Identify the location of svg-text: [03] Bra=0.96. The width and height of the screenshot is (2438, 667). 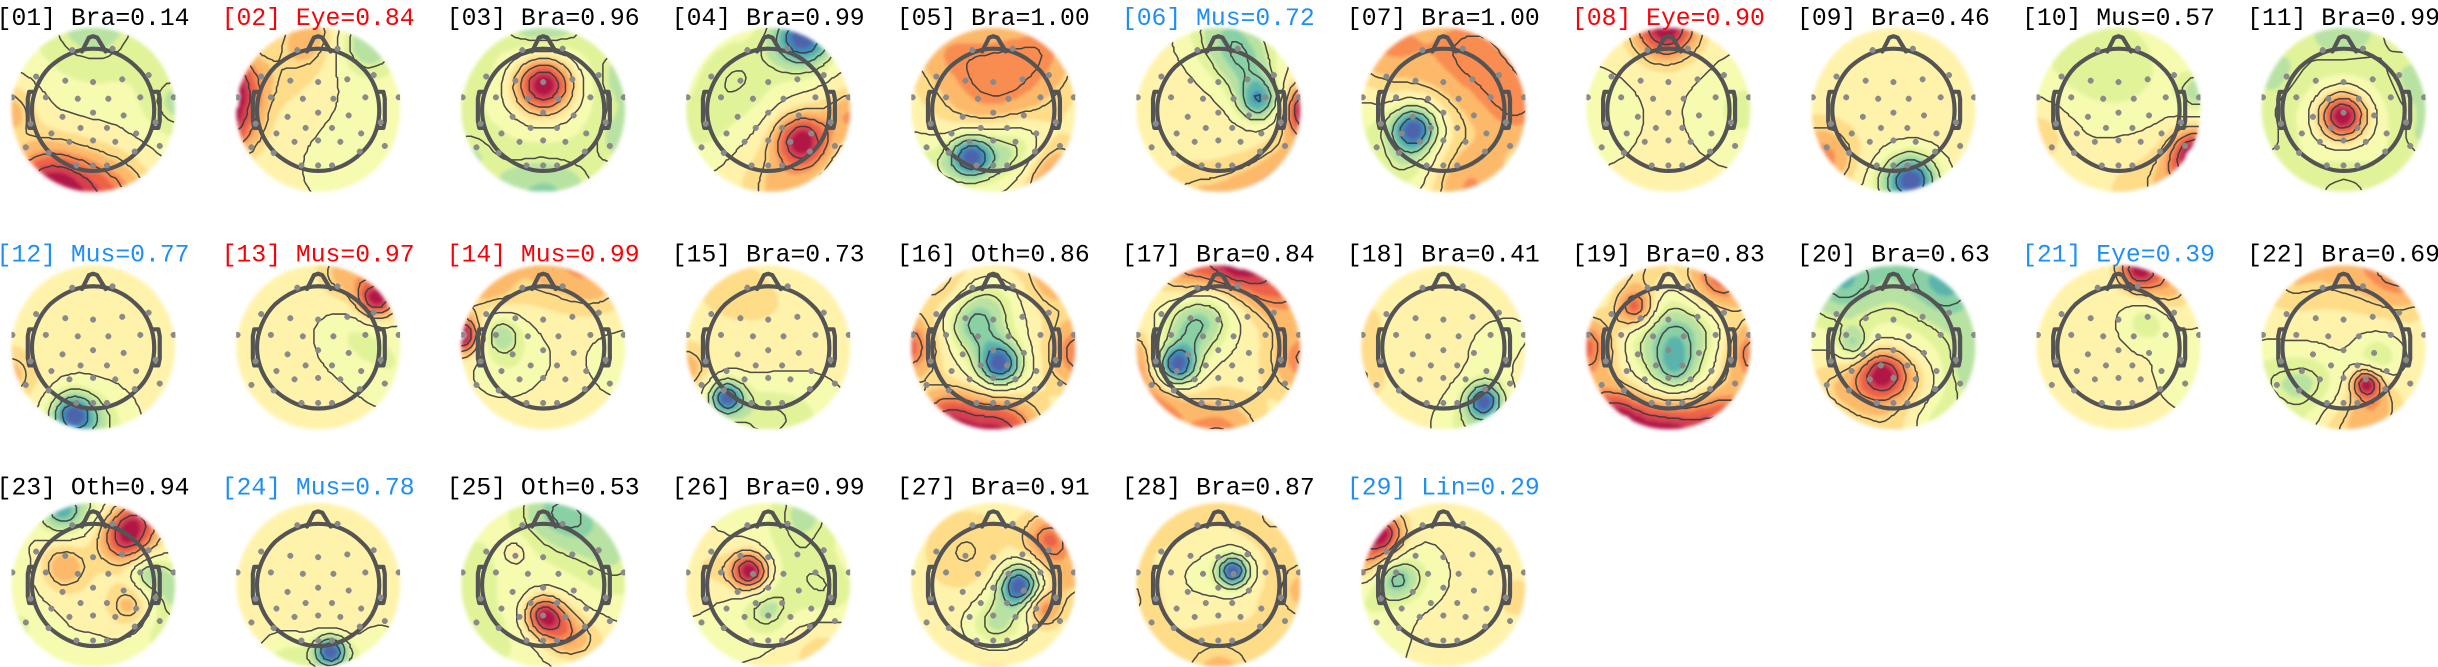
(543, 19).